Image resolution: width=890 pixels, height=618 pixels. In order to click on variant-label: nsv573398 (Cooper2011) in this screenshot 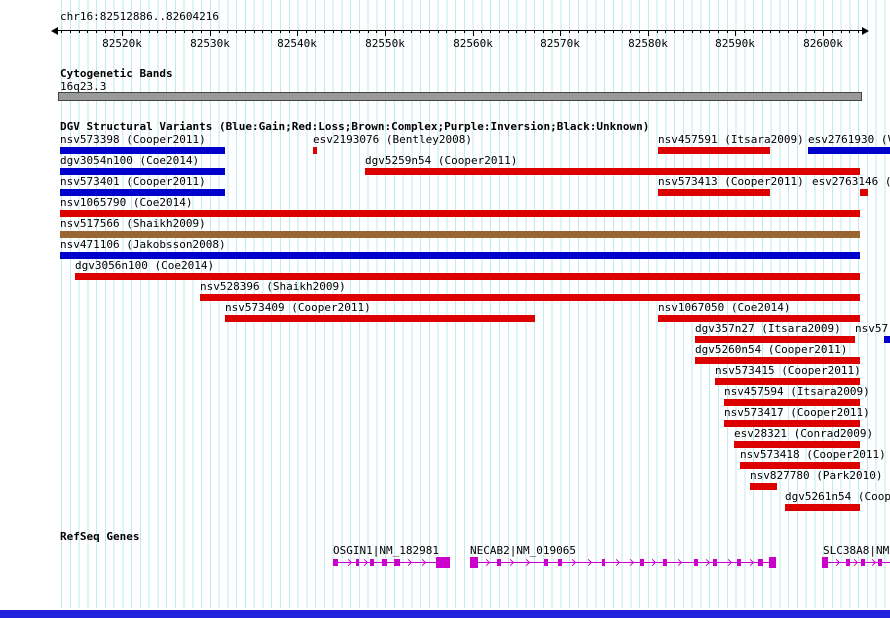, I will do `click(133, 139)`.